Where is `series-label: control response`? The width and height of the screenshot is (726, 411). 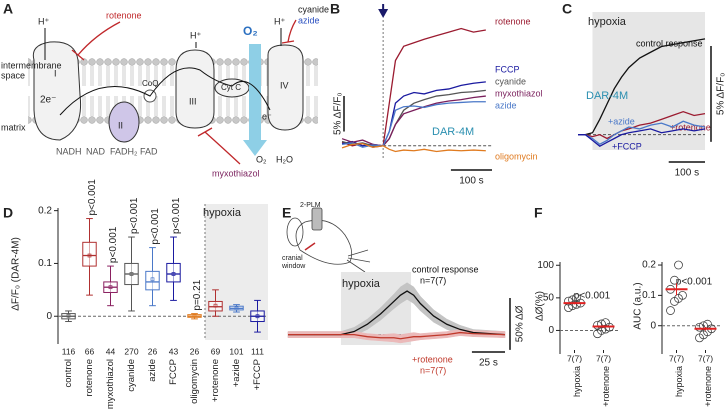
series-label: control response is located at coordinates (445, 269).